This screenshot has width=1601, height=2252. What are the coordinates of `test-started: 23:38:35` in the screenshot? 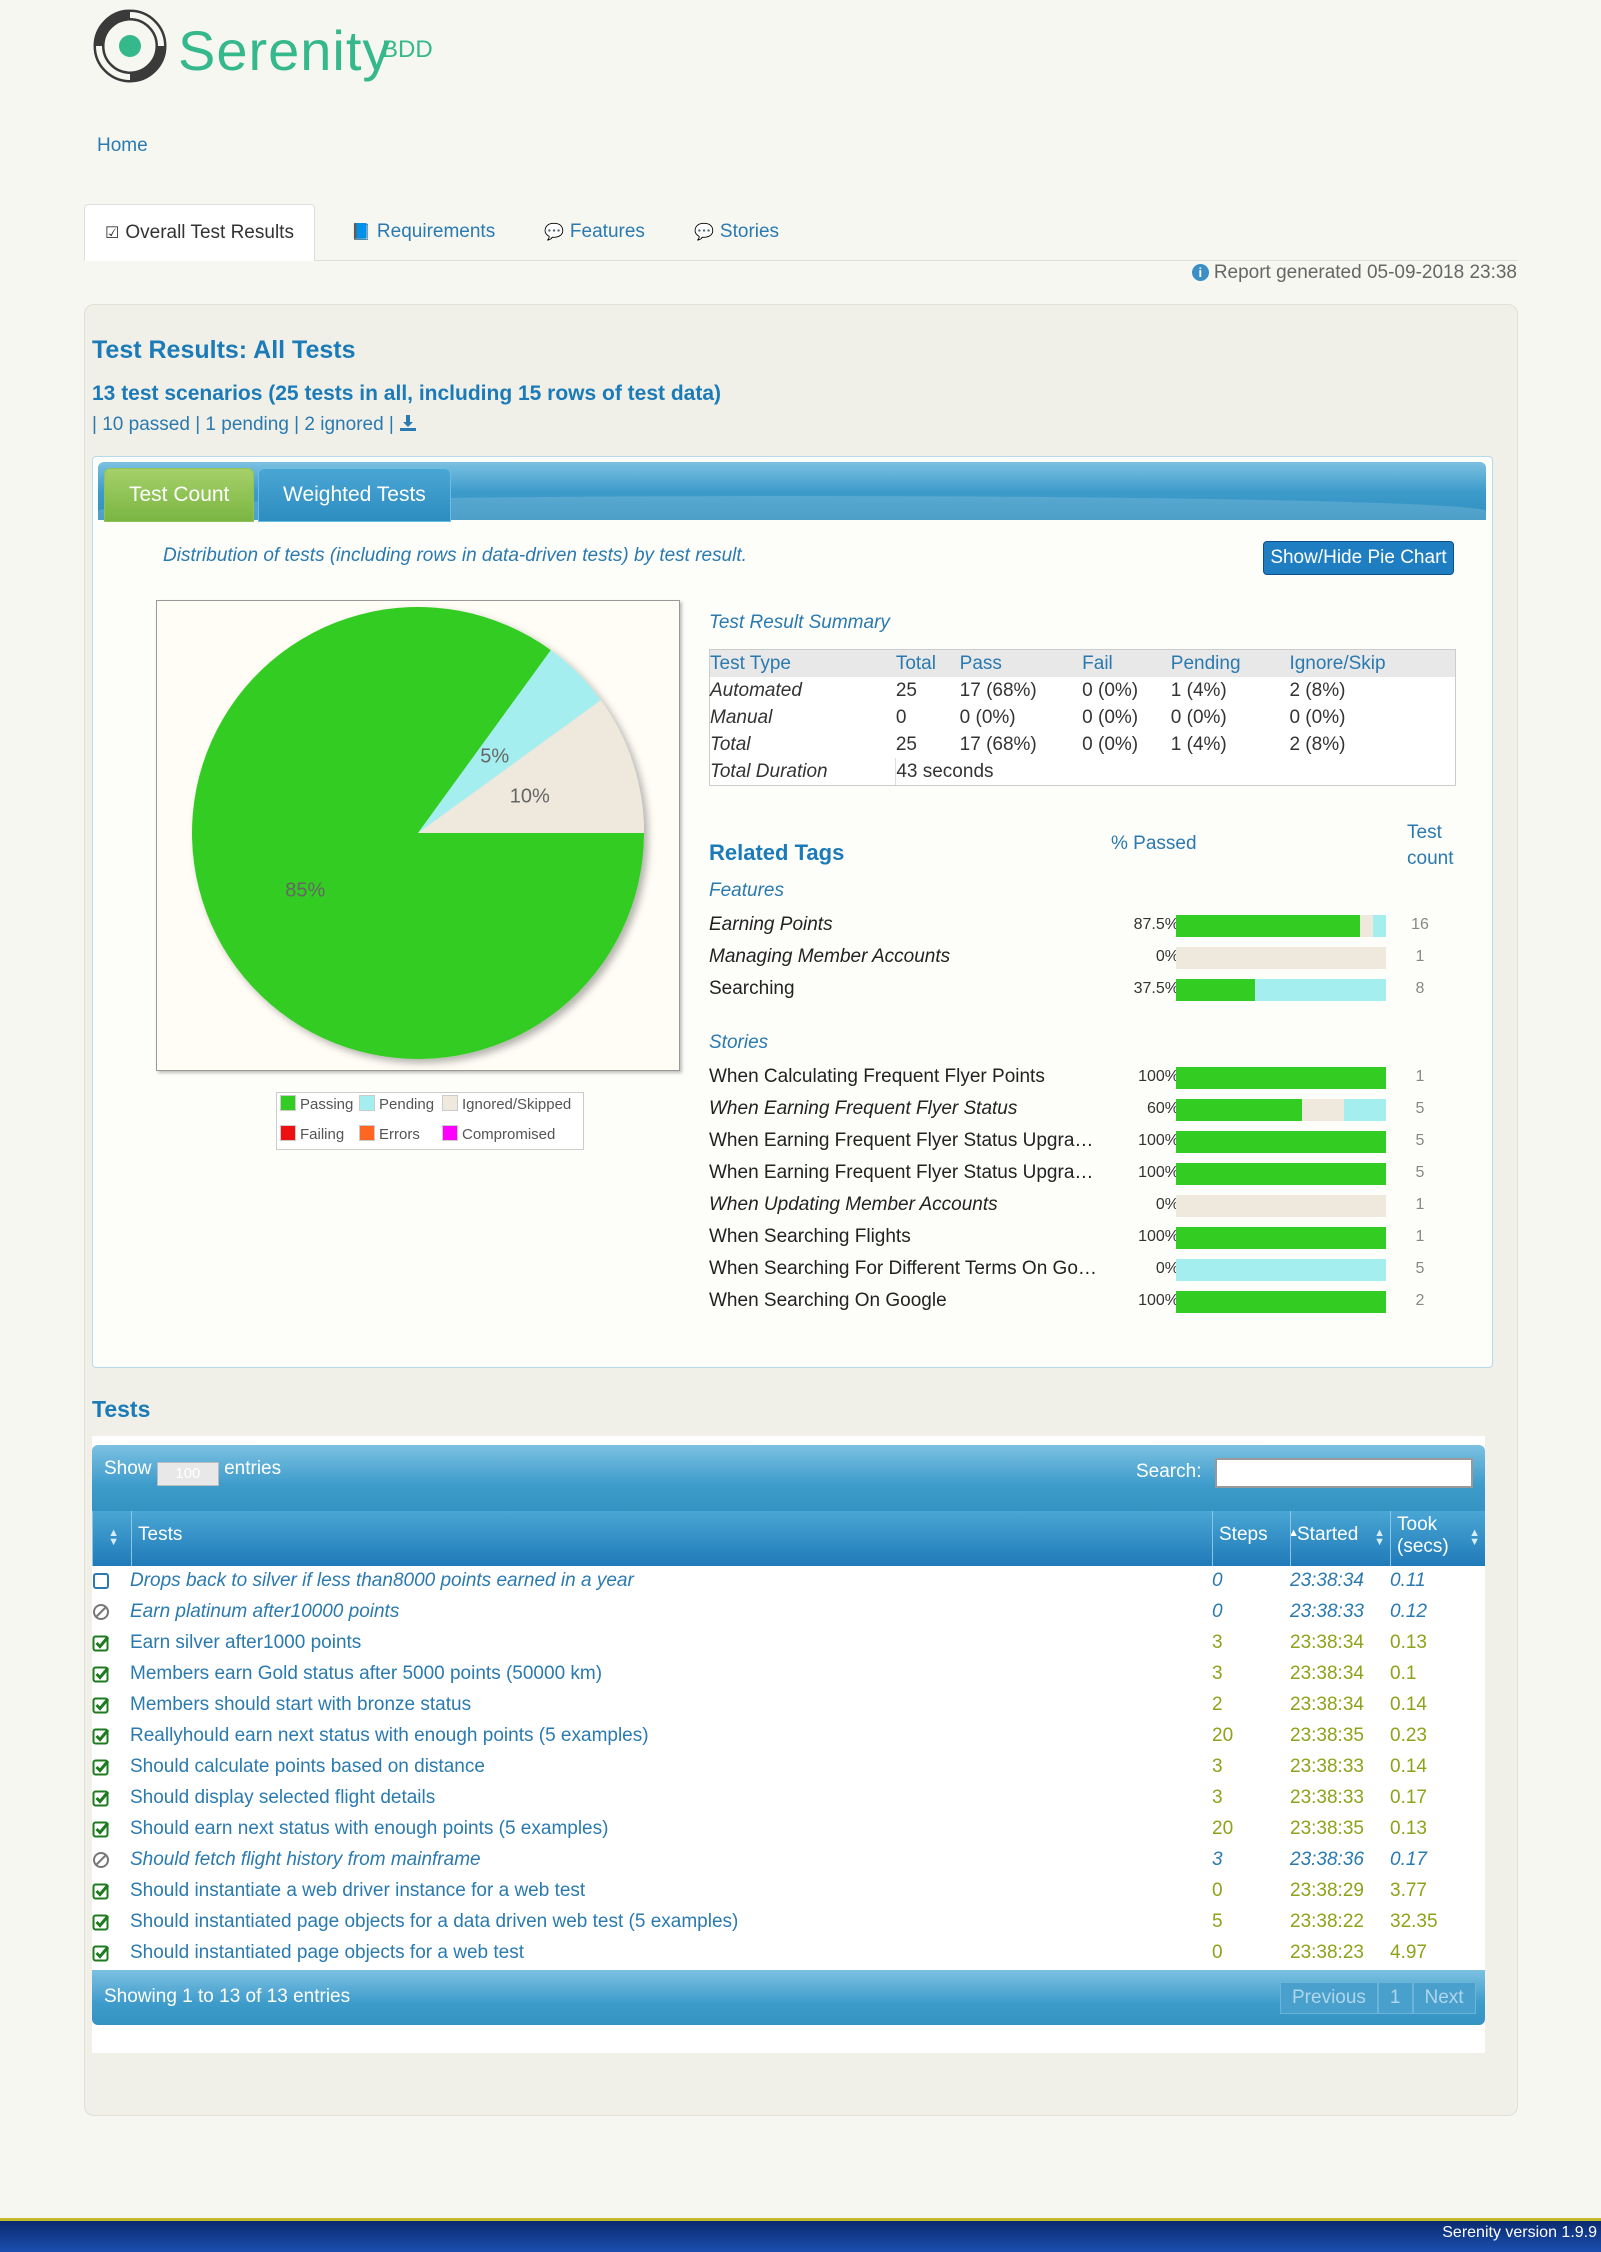 It's located at (1327, 1828).